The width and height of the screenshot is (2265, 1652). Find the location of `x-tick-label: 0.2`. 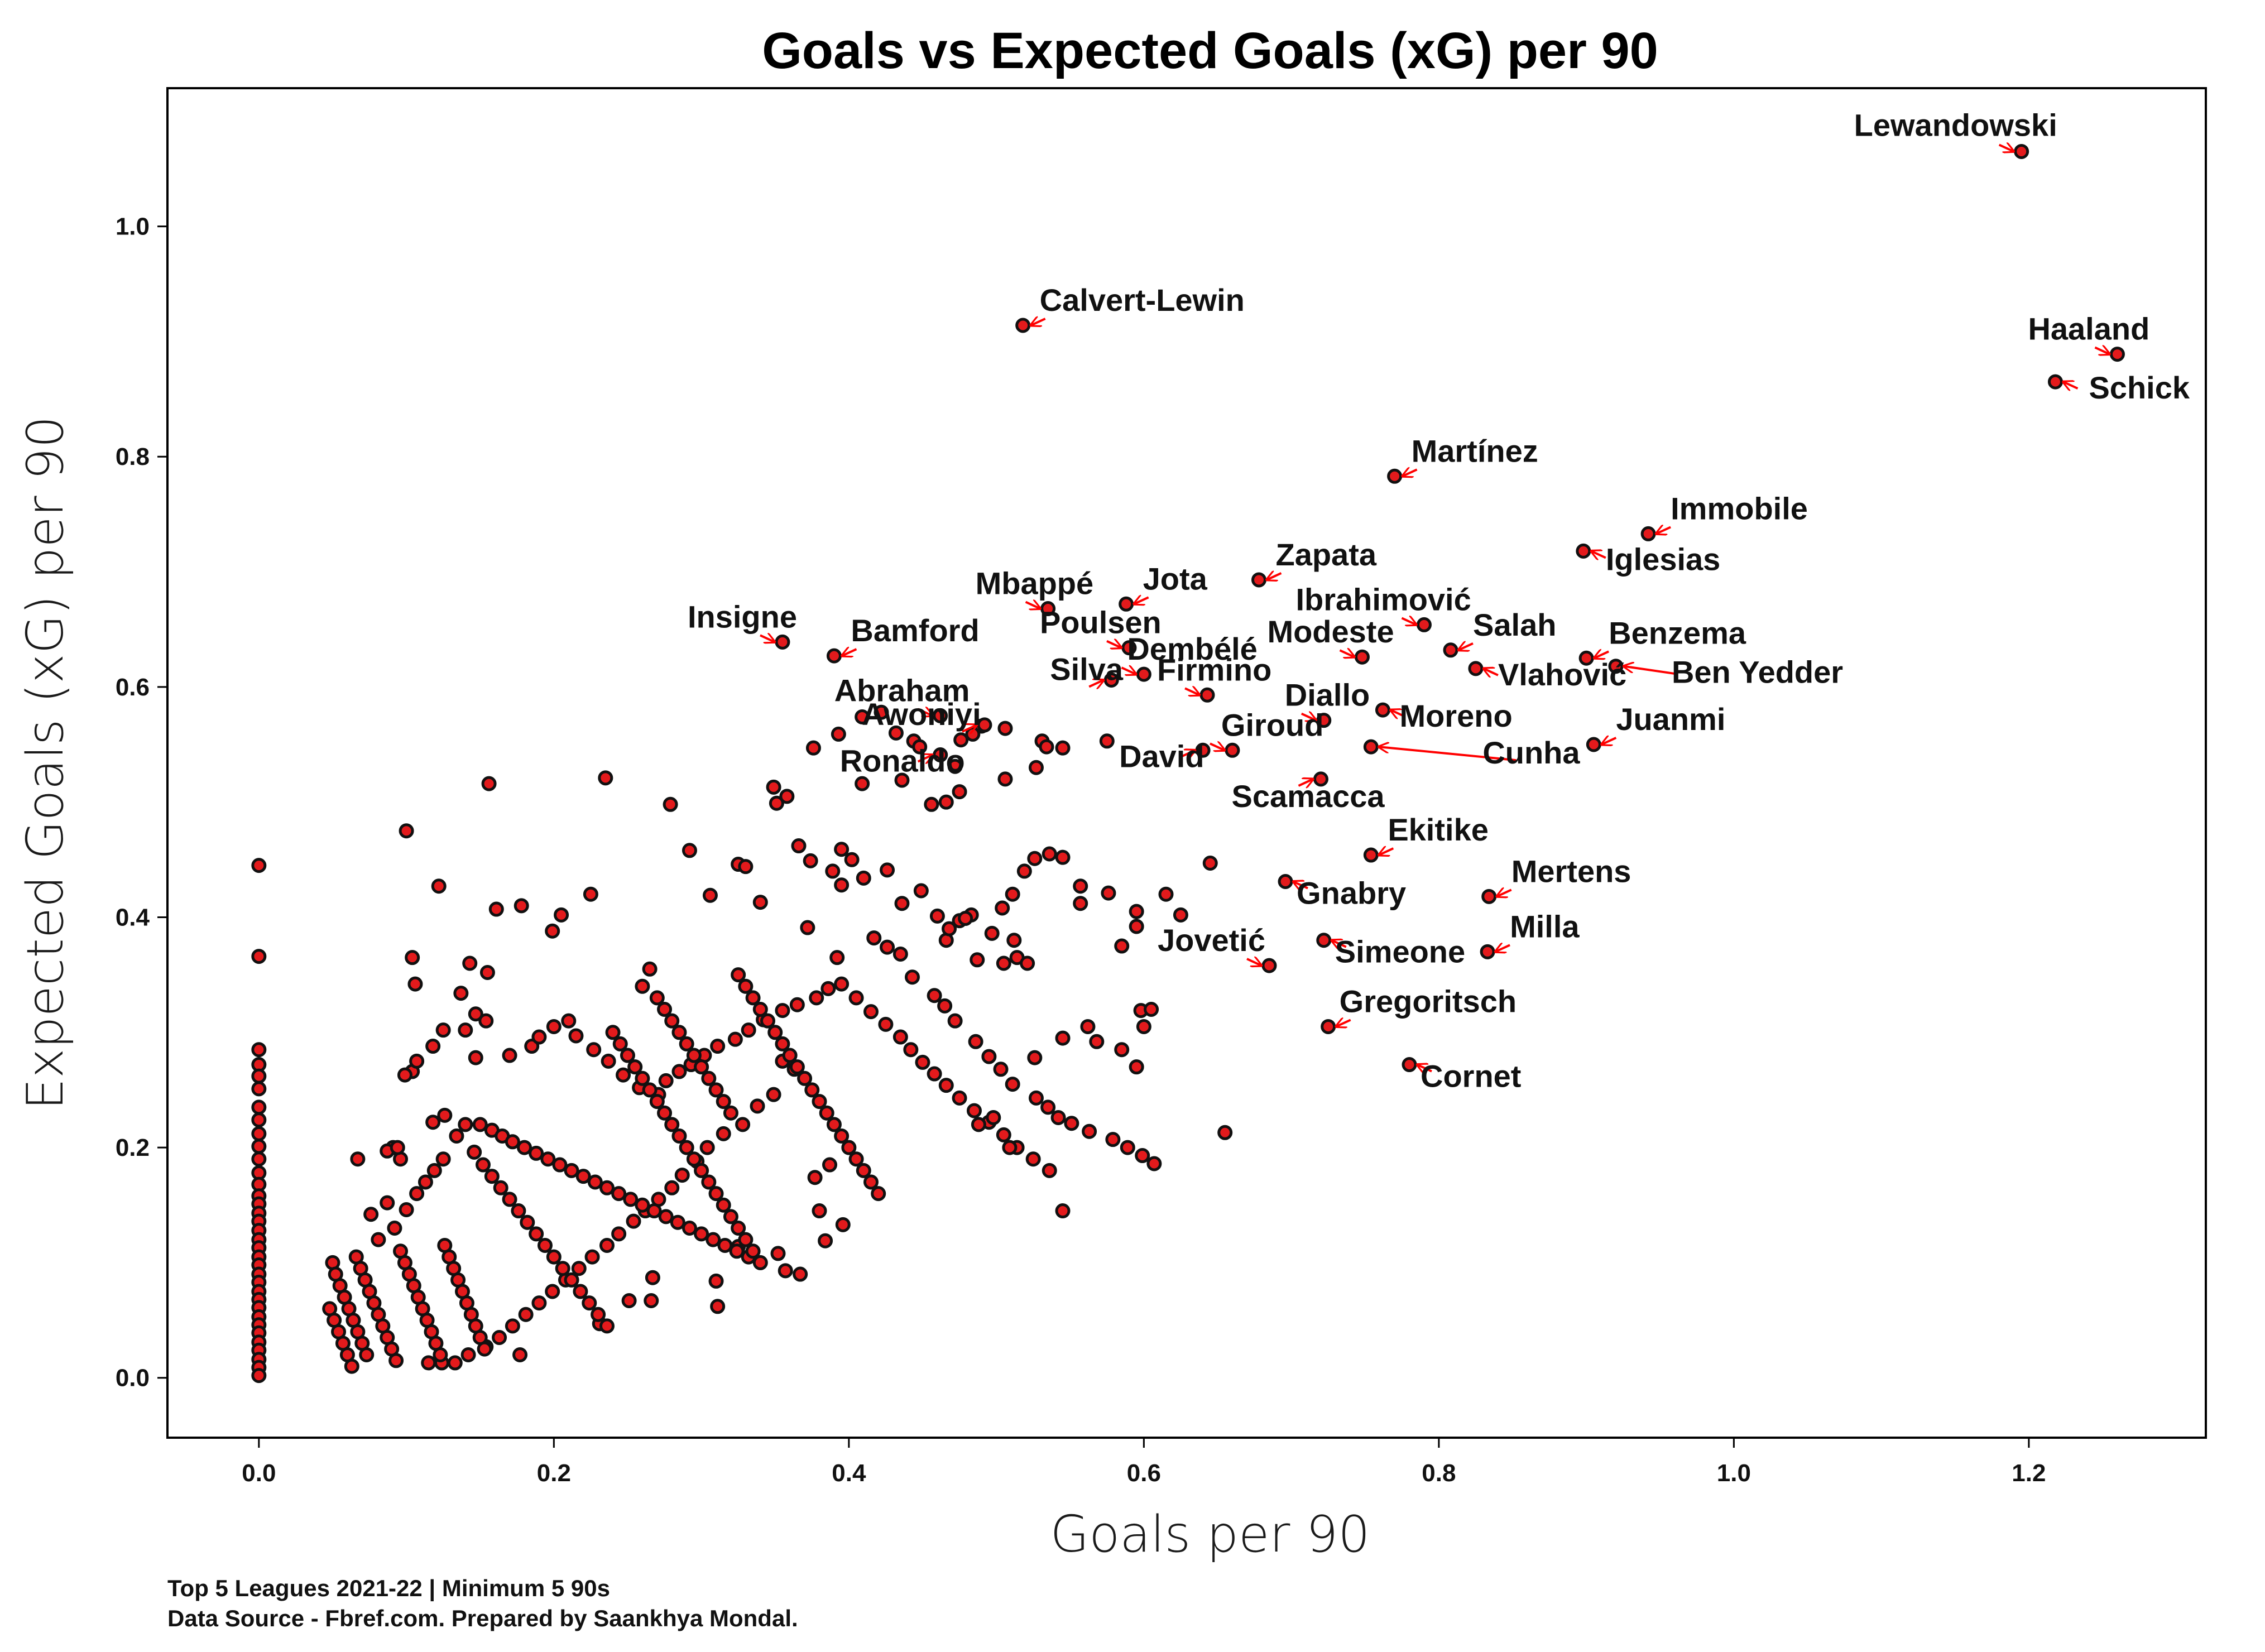

x-tick-label: 0.2 is located at coordinates (554, 1473).